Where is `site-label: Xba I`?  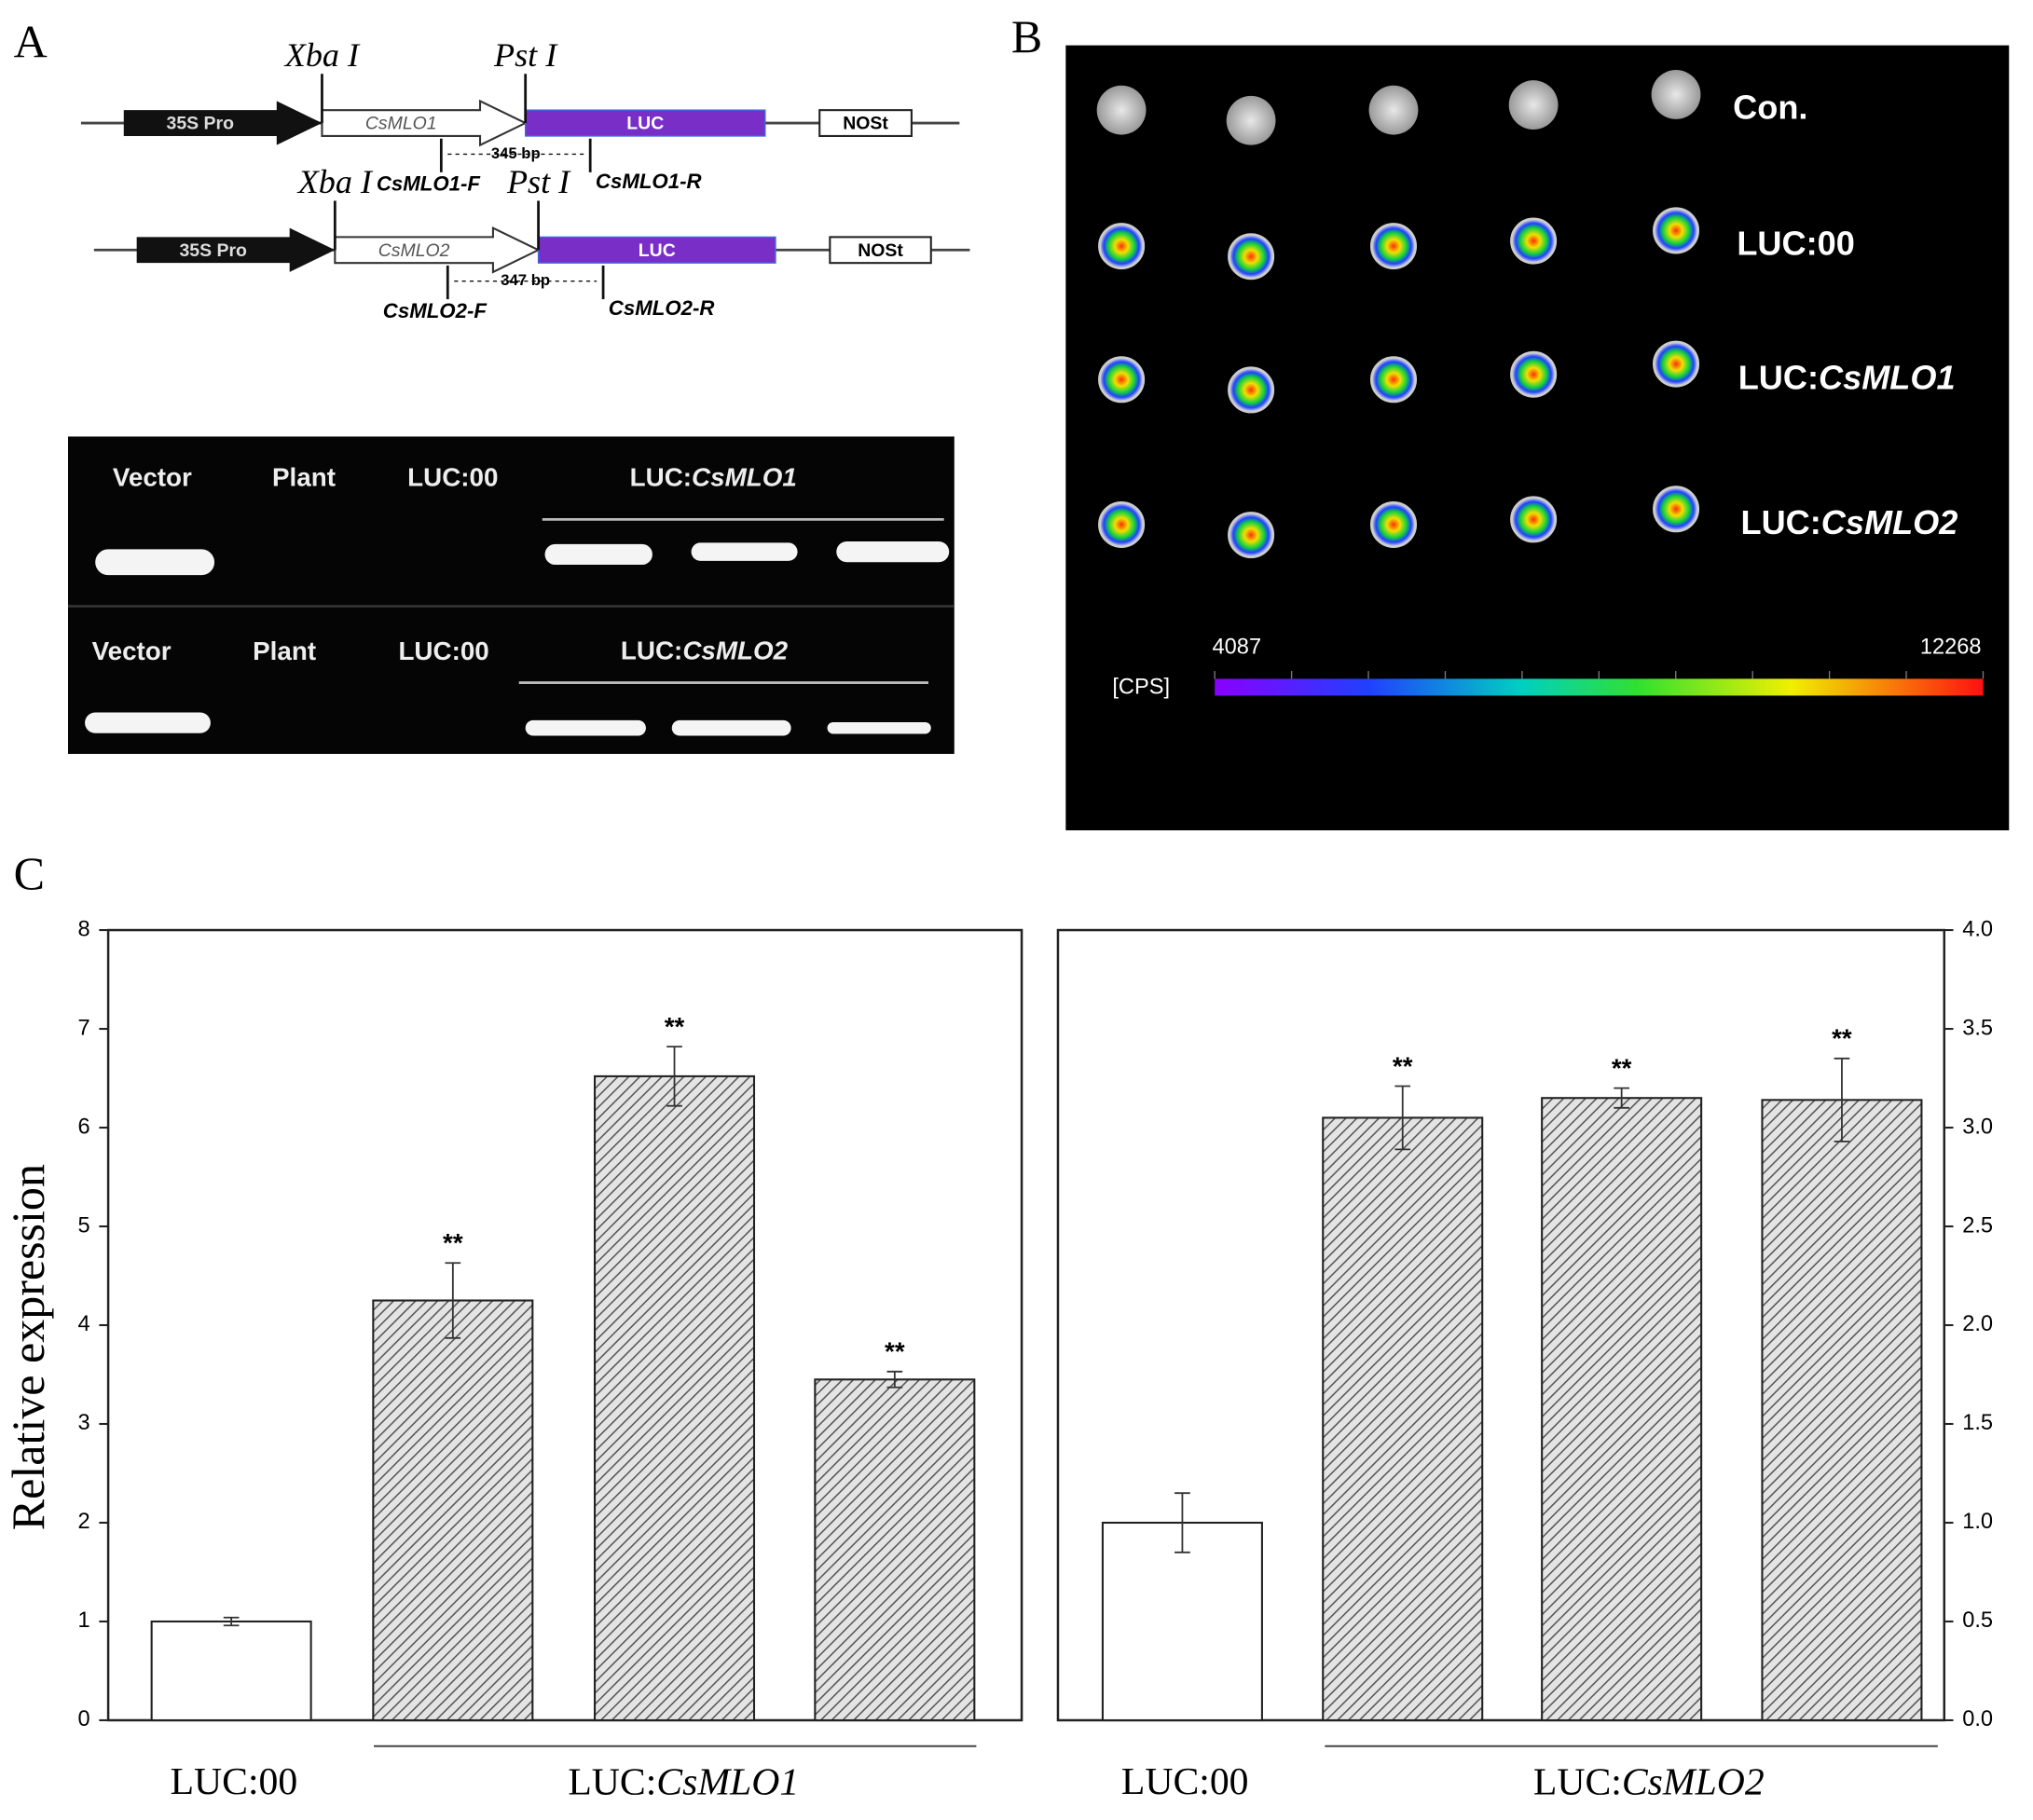 site-label: Xba I is located at coordinates (335, 181).